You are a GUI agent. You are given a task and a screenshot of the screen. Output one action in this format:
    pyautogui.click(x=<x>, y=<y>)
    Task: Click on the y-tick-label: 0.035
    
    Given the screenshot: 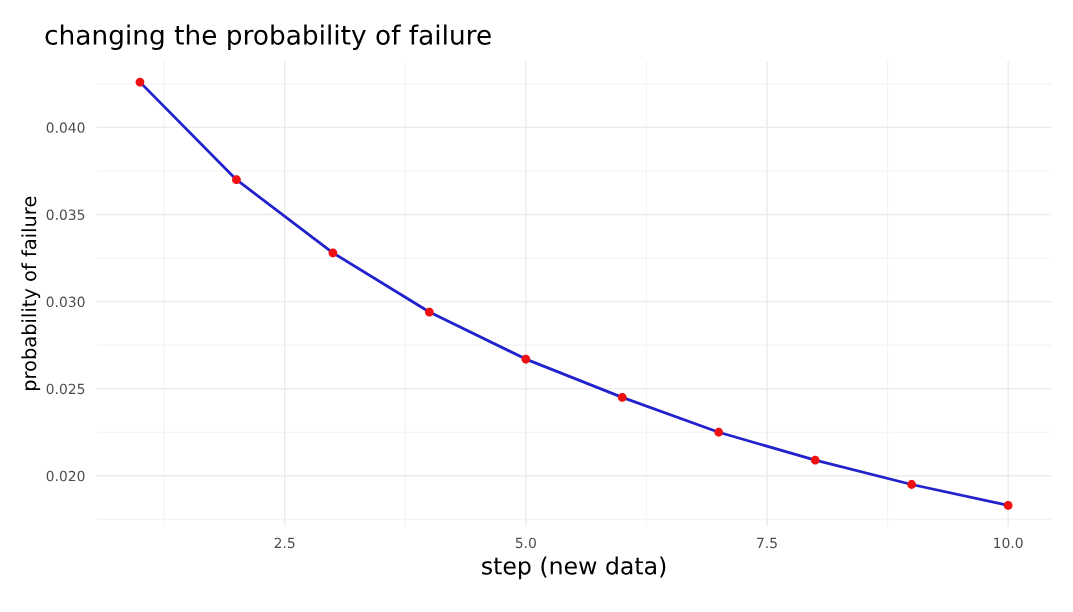 What is the action you would take?
    pyautogui.click(x=65, y=214)
    